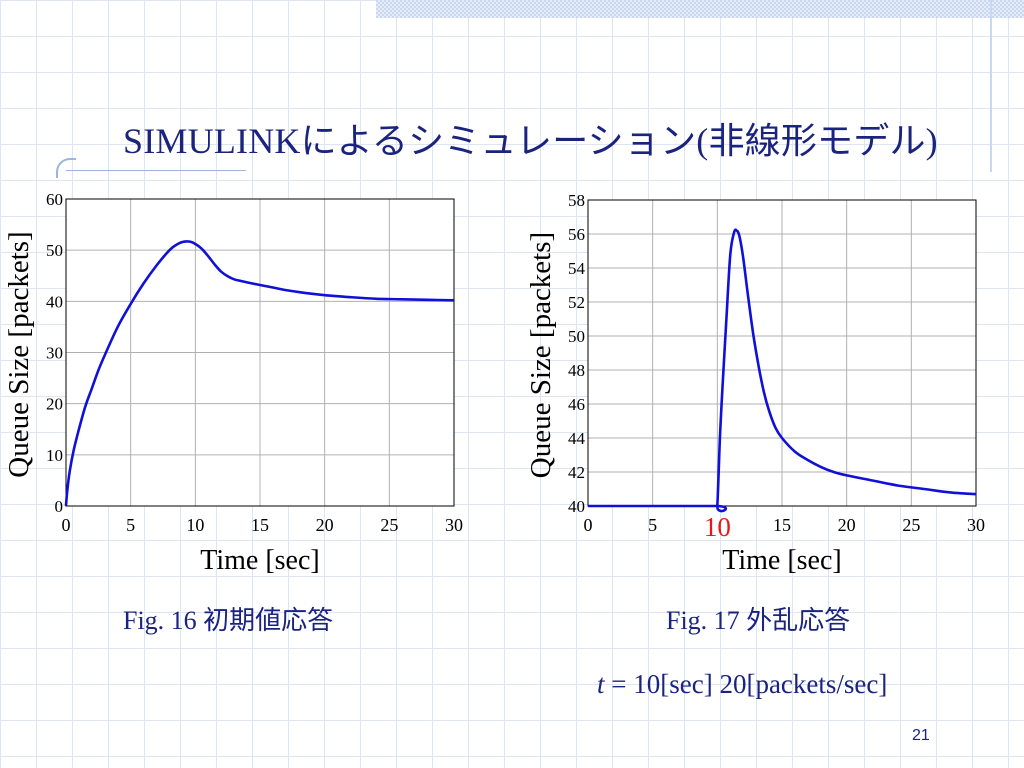  Describe the element at coordinates (228, 620) in the screenshot. I see `caption-fig16: Fig. 16 初期値応答` at that location.